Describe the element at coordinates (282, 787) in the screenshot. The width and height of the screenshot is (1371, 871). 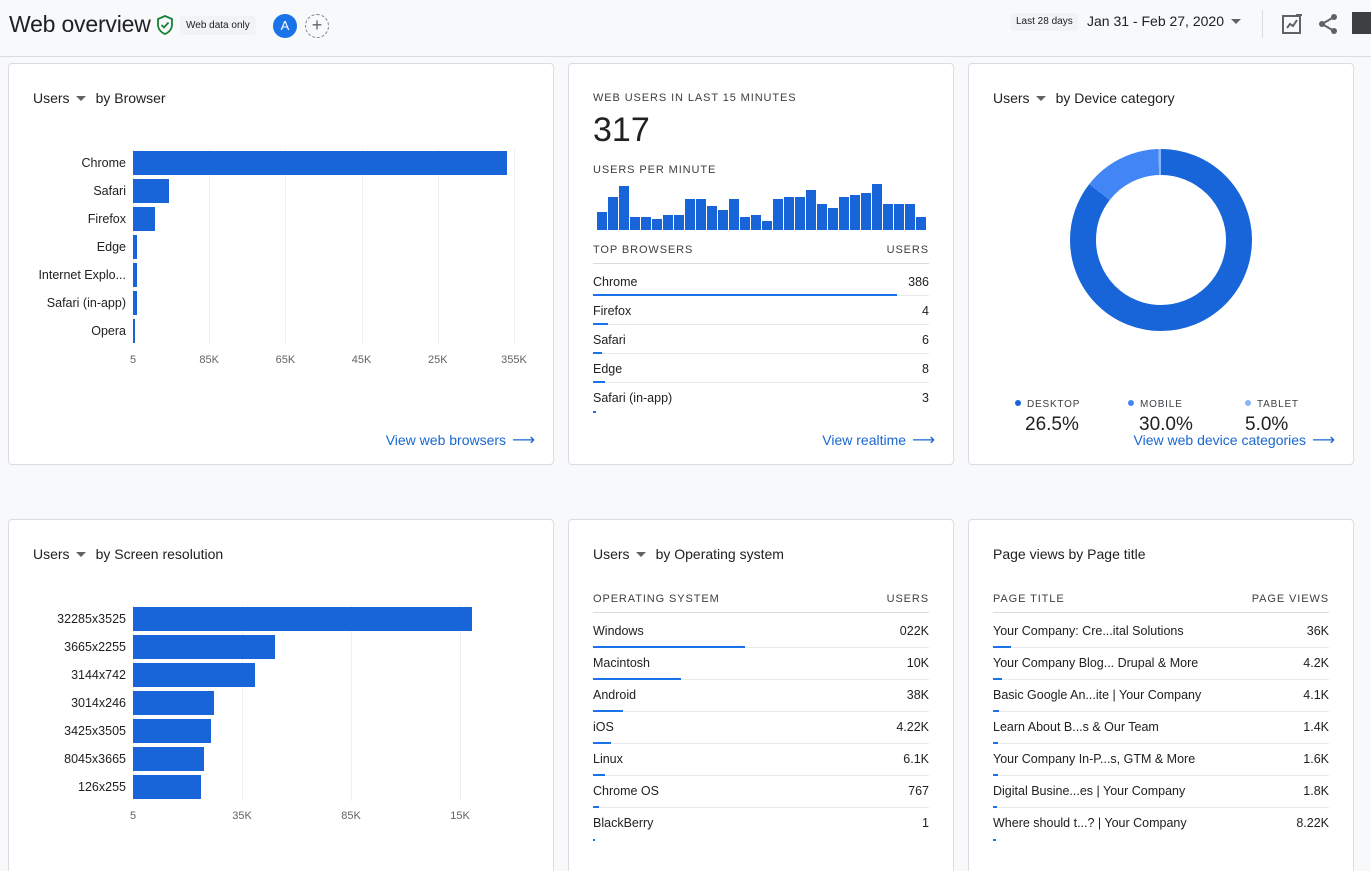
I see `bar-row: 126x255` at that location.